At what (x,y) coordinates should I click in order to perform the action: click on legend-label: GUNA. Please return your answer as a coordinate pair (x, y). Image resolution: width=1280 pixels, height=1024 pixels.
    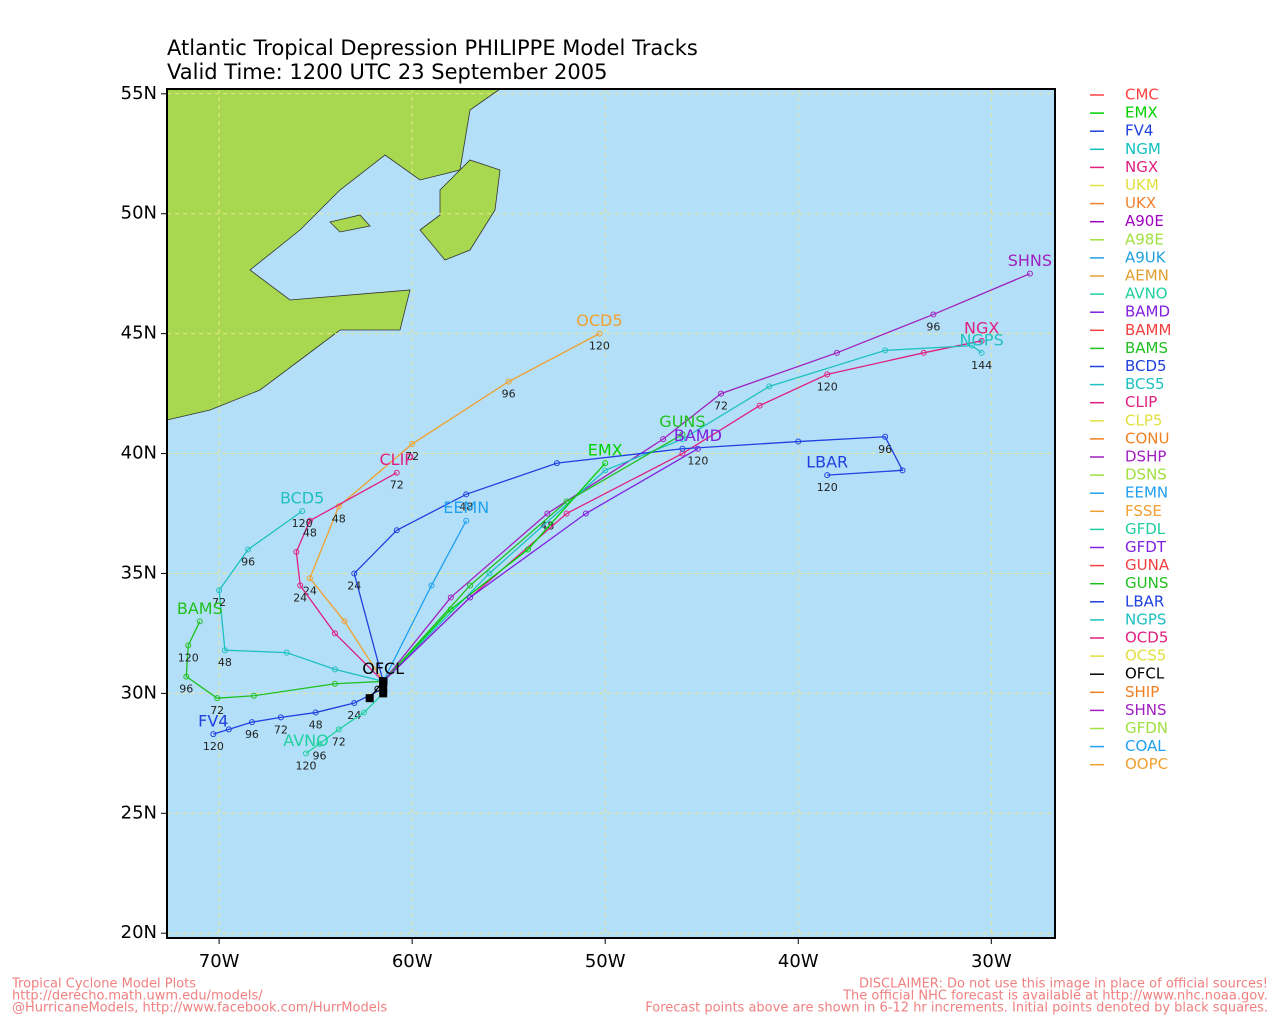
    Looking at the image, I should click on (1147, 565).